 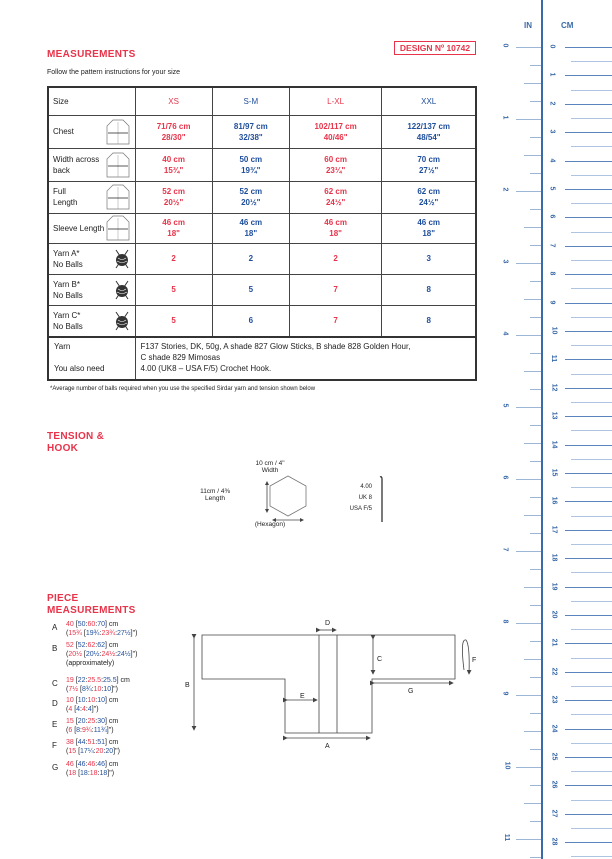 I want to click on value-line: 18", so click(x=335, y=233).